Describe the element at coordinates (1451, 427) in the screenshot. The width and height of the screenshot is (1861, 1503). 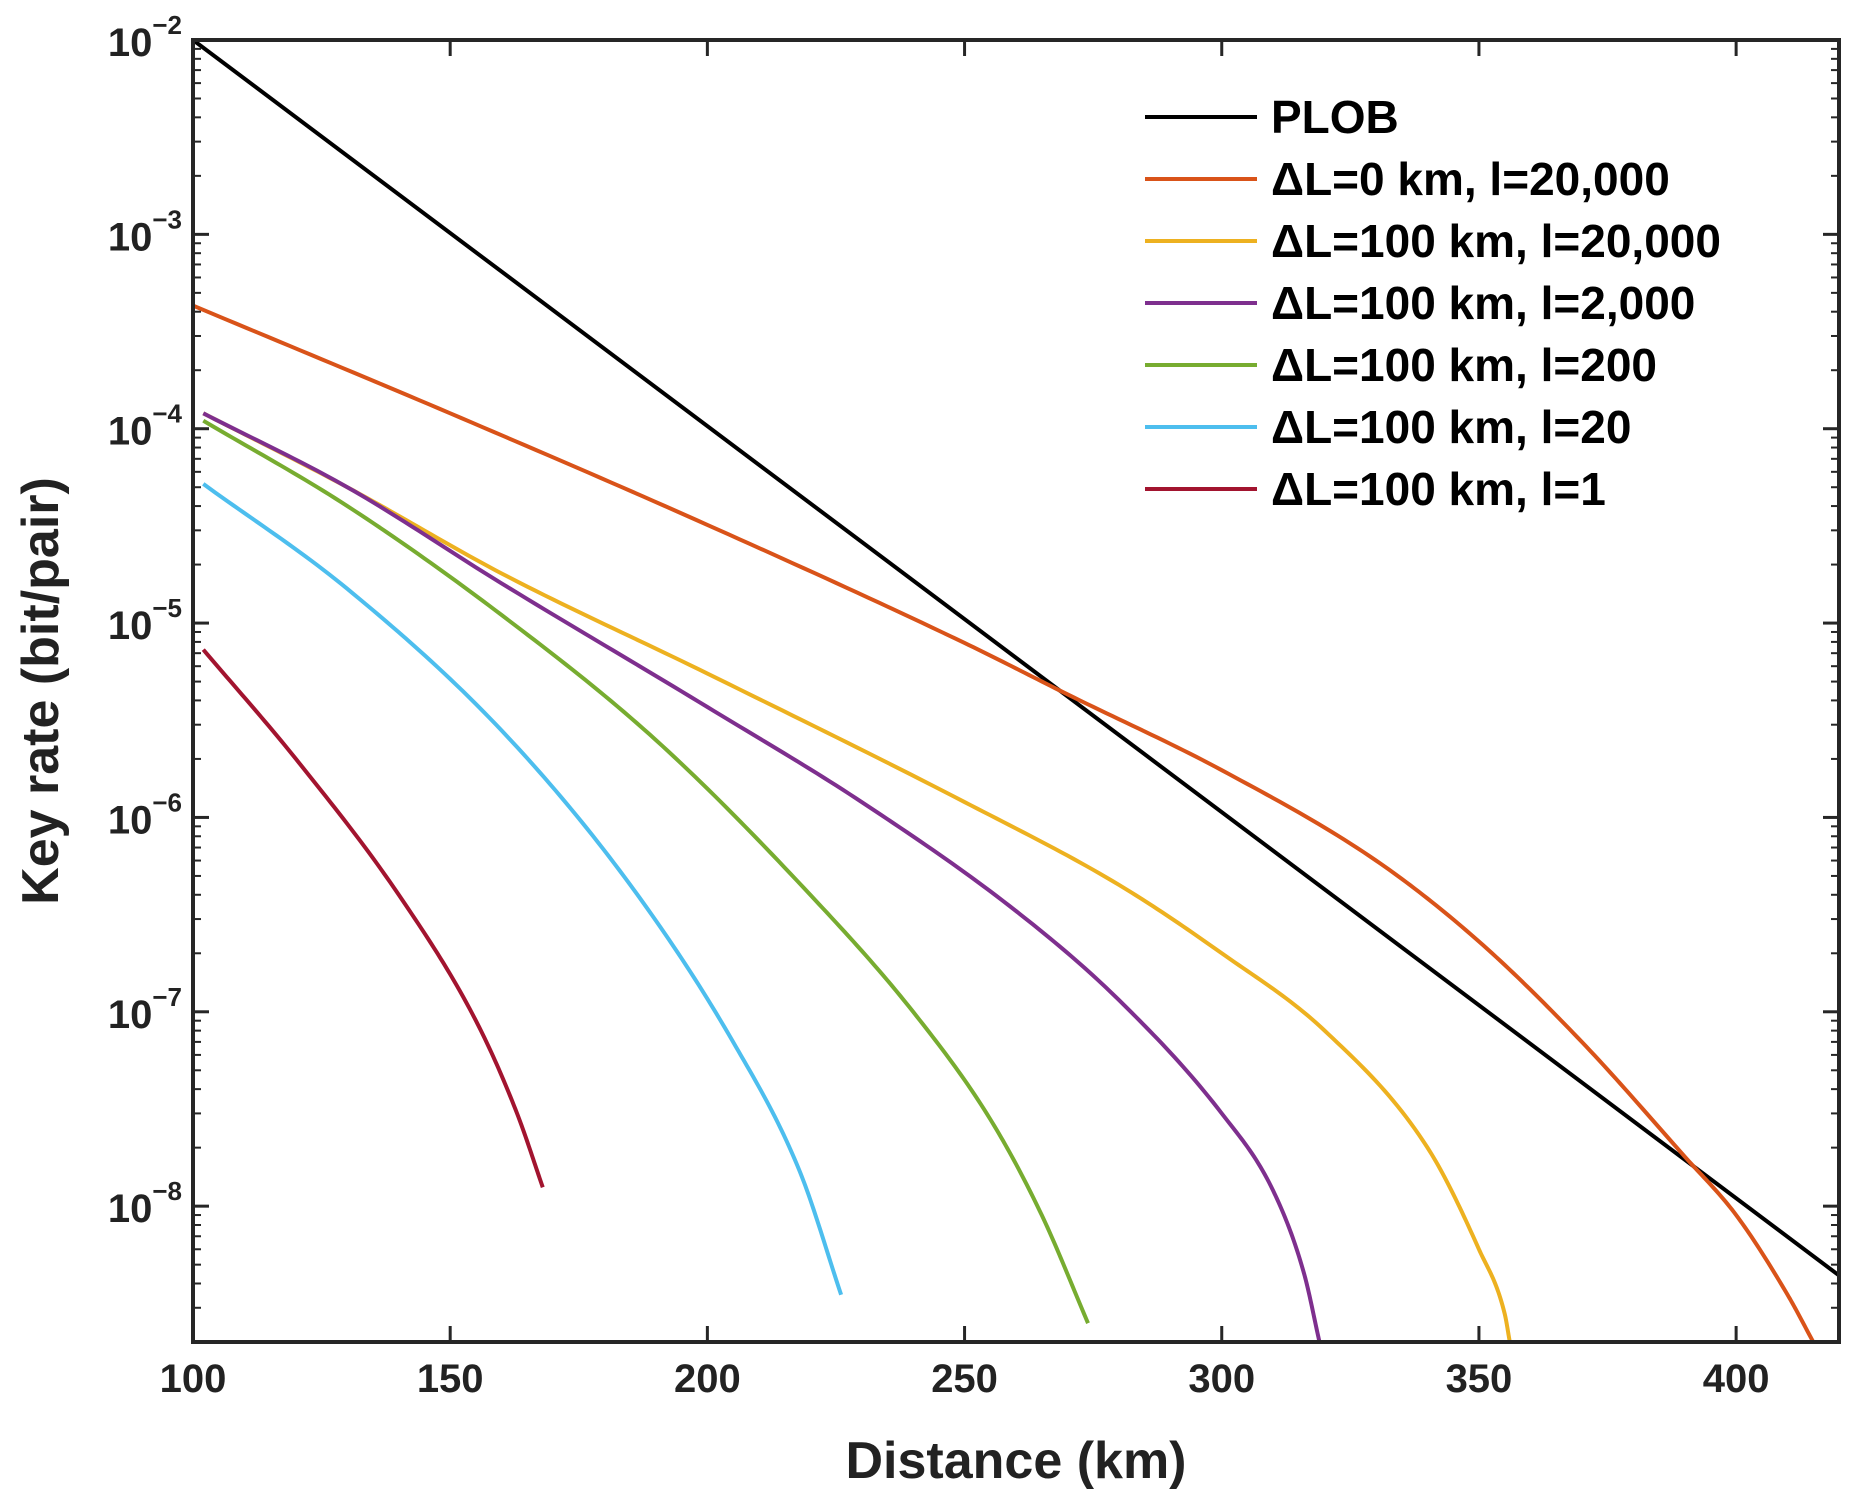
I see `legend-label-5: ΔL=100 km, l=20` at that location.